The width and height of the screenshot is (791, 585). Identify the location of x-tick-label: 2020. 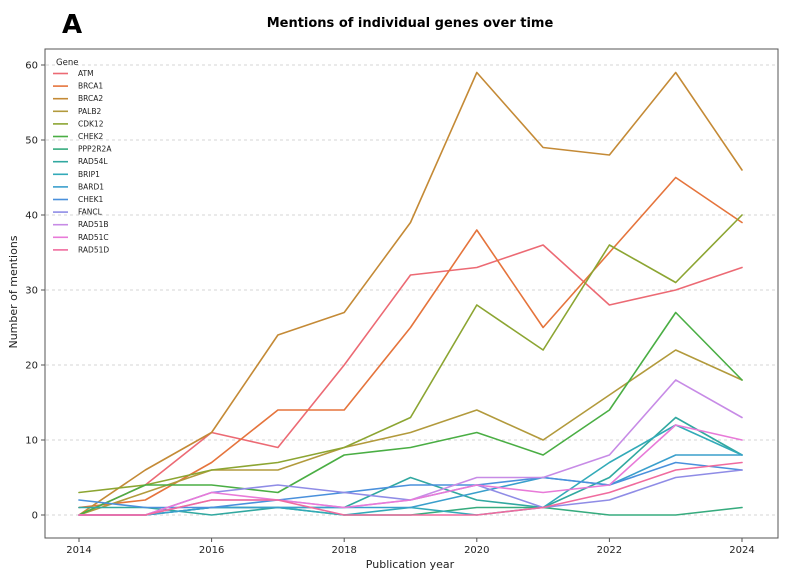
(476, 550).